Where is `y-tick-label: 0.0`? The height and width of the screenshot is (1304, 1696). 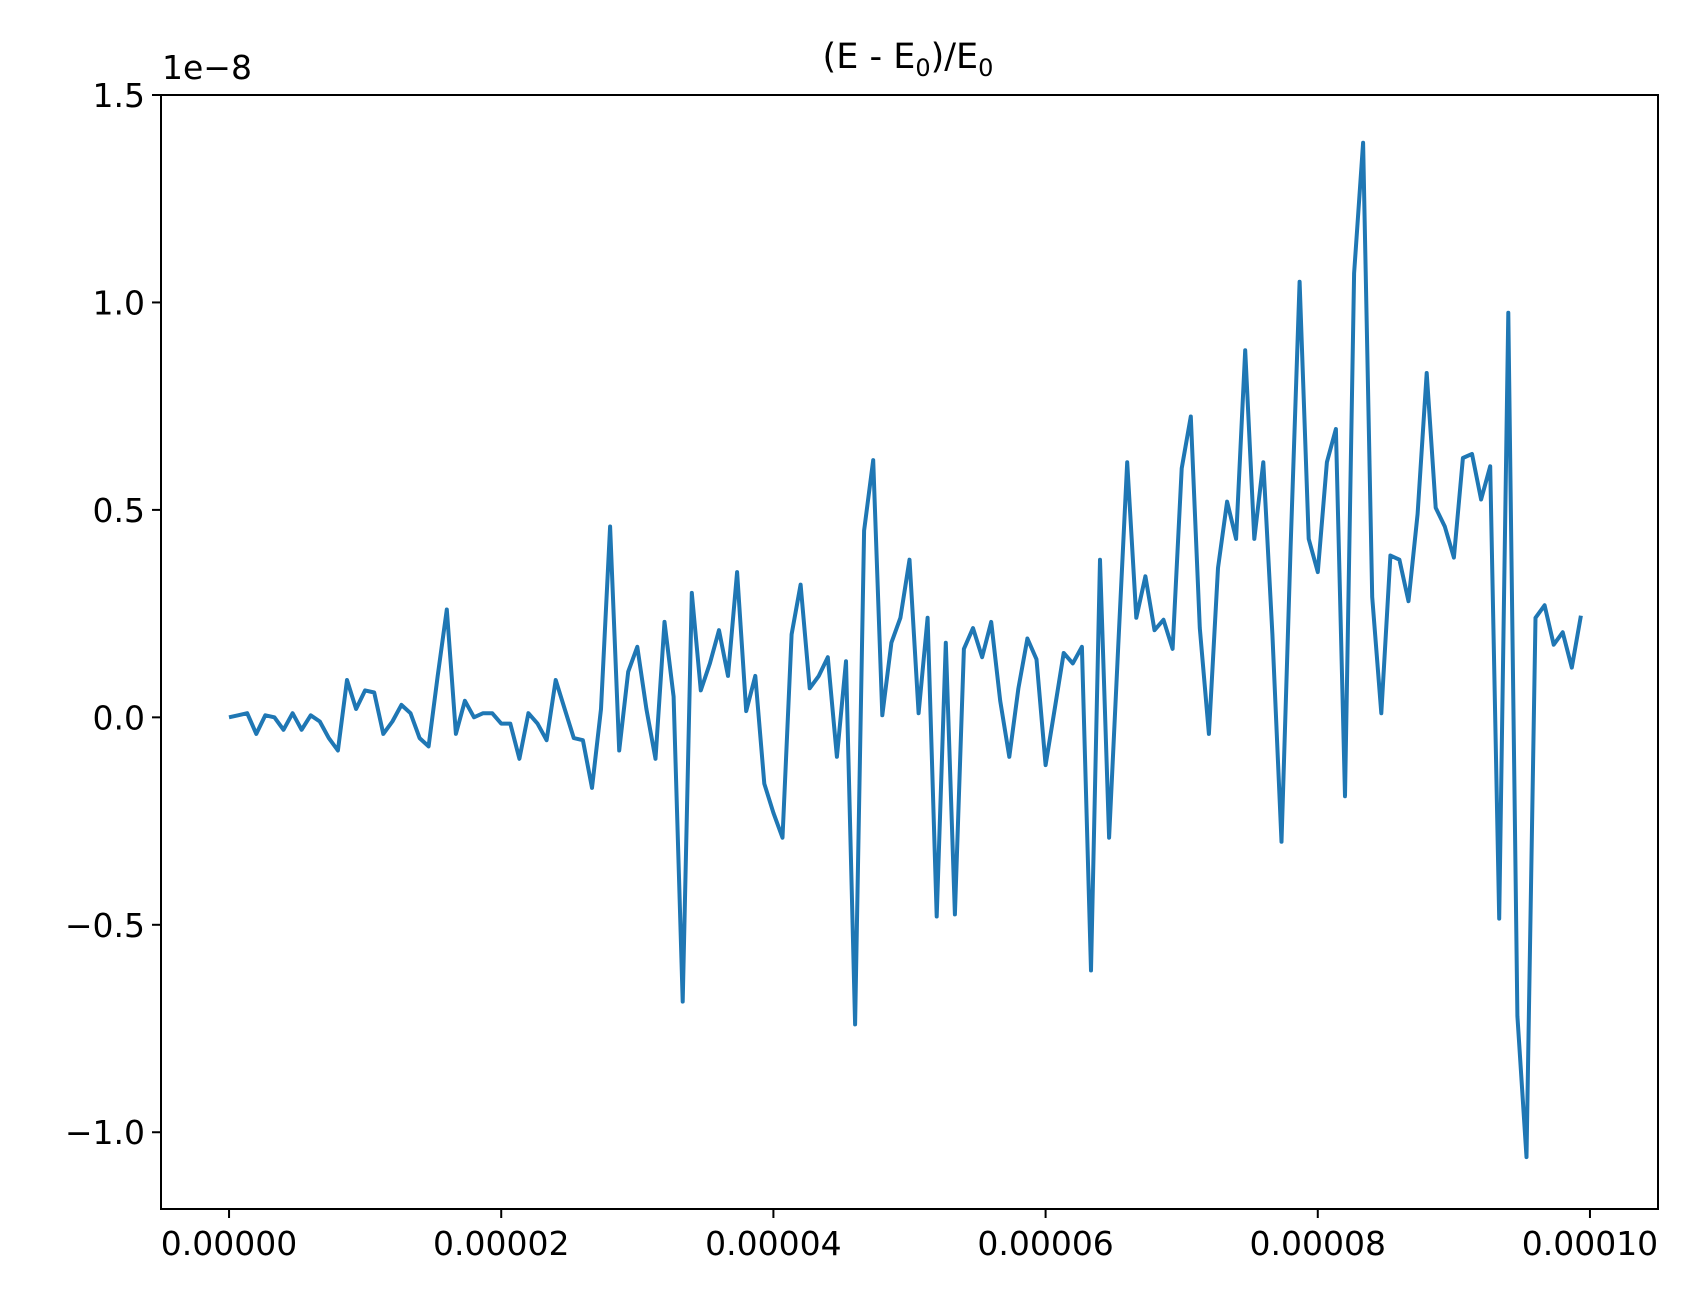 y-tick-label: 0.0 is located at coordinates (119, 717).